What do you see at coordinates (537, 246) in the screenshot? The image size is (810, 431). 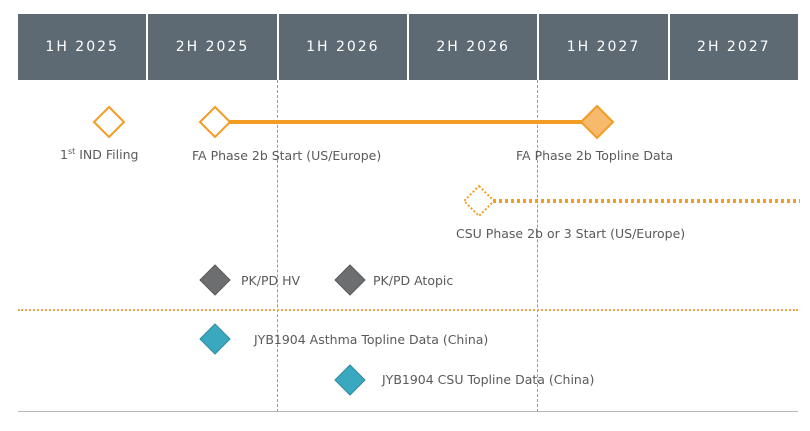 I see `year-divider-2027` at bounding box center [537, 246].